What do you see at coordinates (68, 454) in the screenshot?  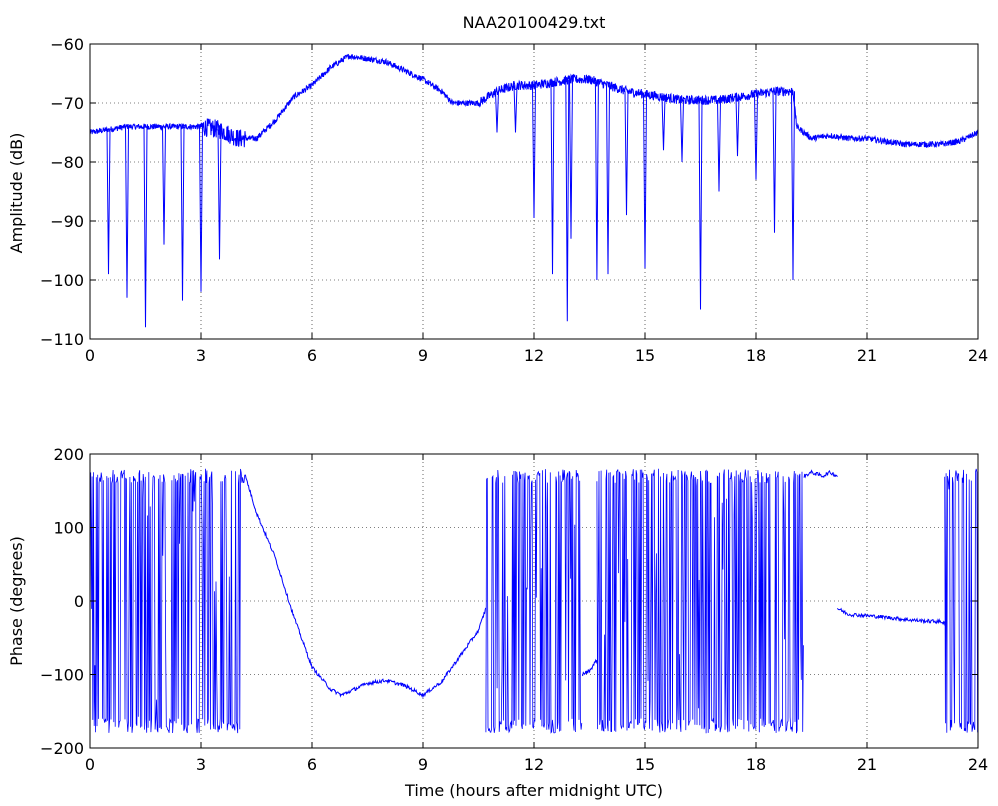 I see `phase-y-tick-label: 200` at bounding box center [68, 454].